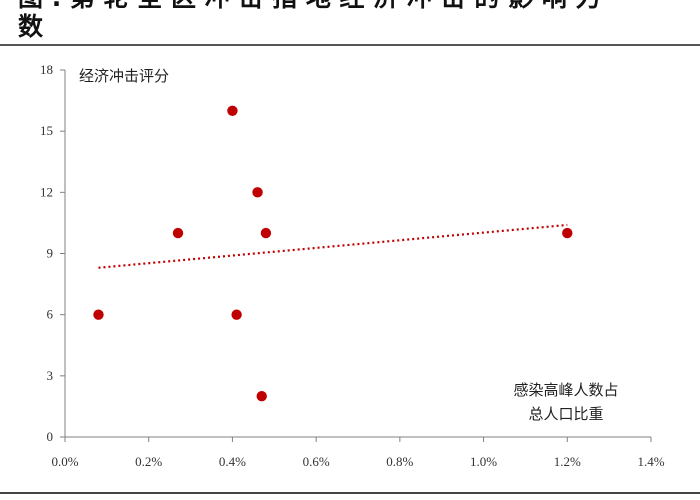 This screenshot has height=500, width=700. I want to click on x-tick-label: 1.2%, so click(567, 461).